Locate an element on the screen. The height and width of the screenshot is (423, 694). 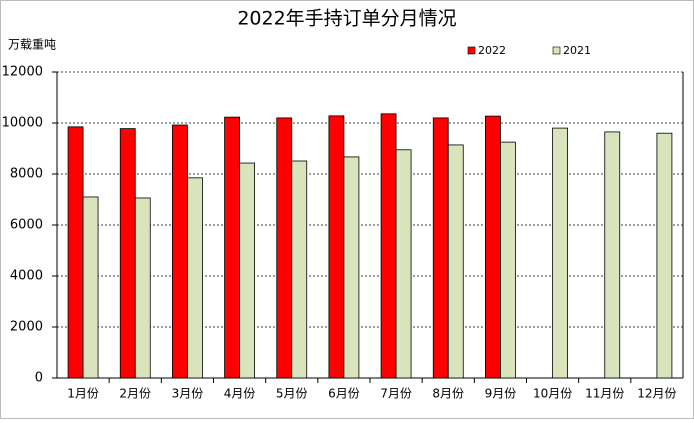
x-tick-label: 8月份 is located at coordinates (448, 394).